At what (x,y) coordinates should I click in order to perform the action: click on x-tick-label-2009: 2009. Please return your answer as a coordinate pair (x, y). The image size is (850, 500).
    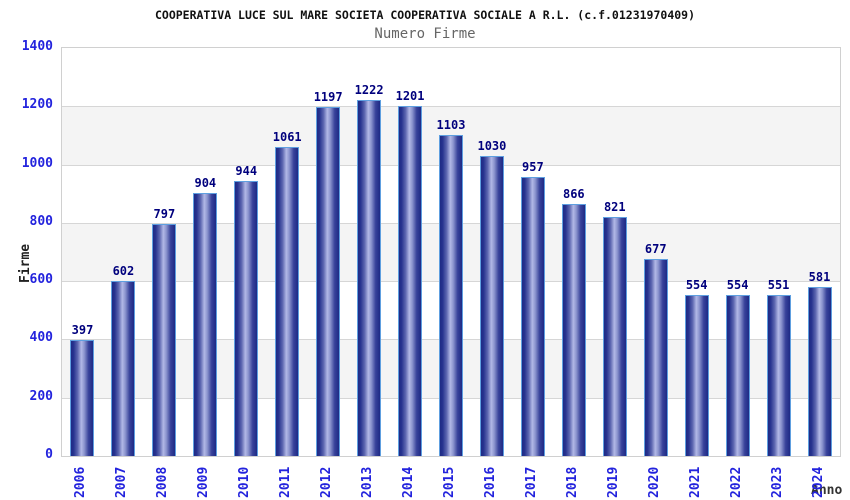
    Looking at the image, I should click on (204, 482).